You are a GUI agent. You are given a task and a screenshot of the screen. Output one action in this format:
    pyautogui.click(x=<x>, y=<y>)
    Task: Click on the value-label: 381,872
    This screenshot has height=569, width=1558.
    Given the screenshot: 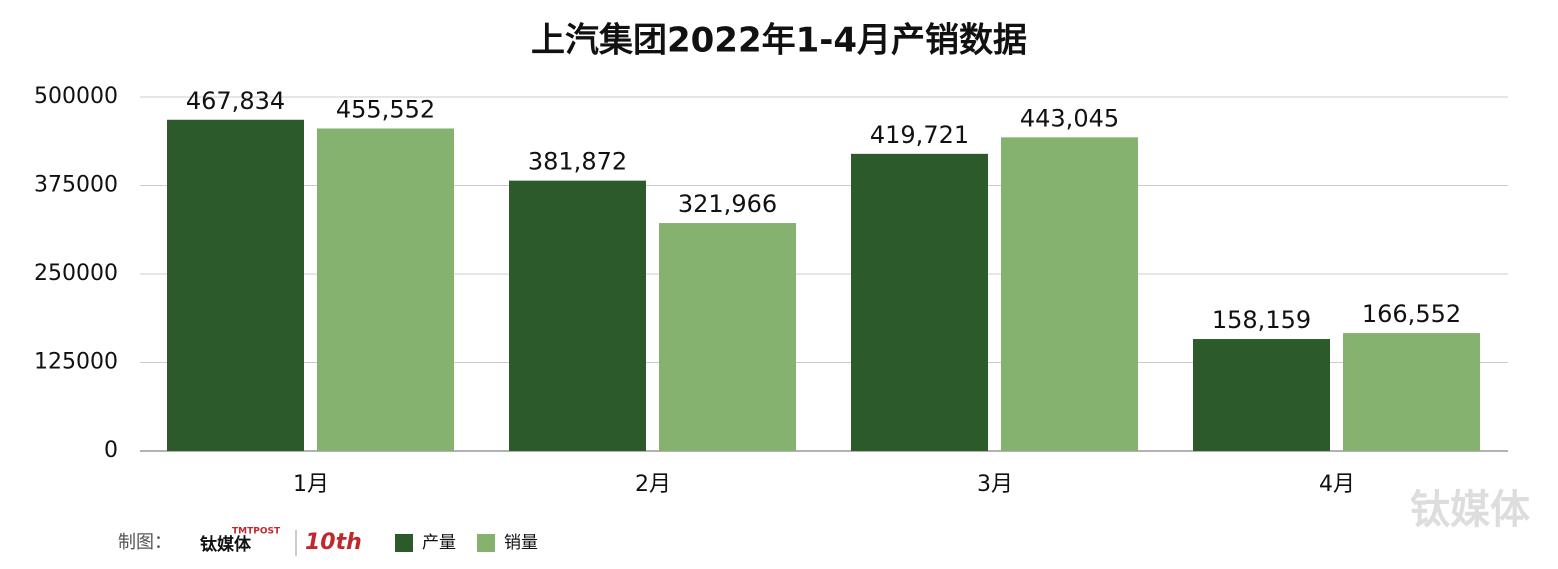 What is the action you would take?
    pyautogui.click(x=577, y=162)
    